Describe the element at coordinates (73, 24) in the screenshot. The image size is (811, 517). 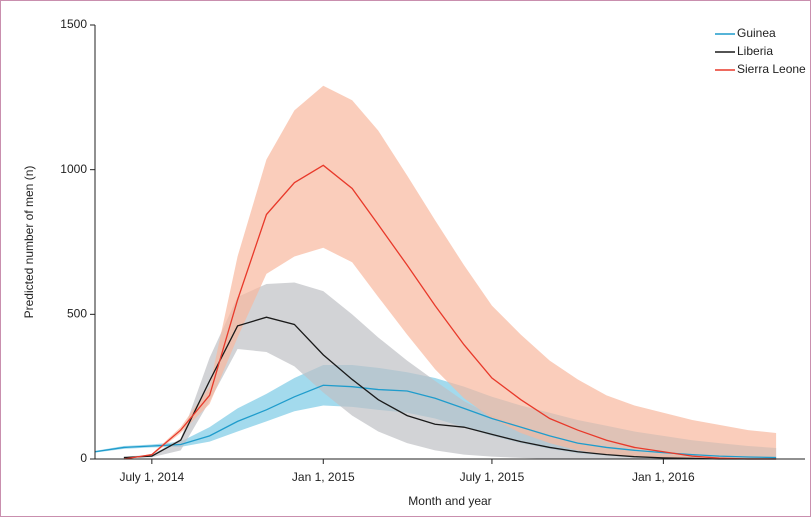
I see `y-tick-label: 1500` at that location.